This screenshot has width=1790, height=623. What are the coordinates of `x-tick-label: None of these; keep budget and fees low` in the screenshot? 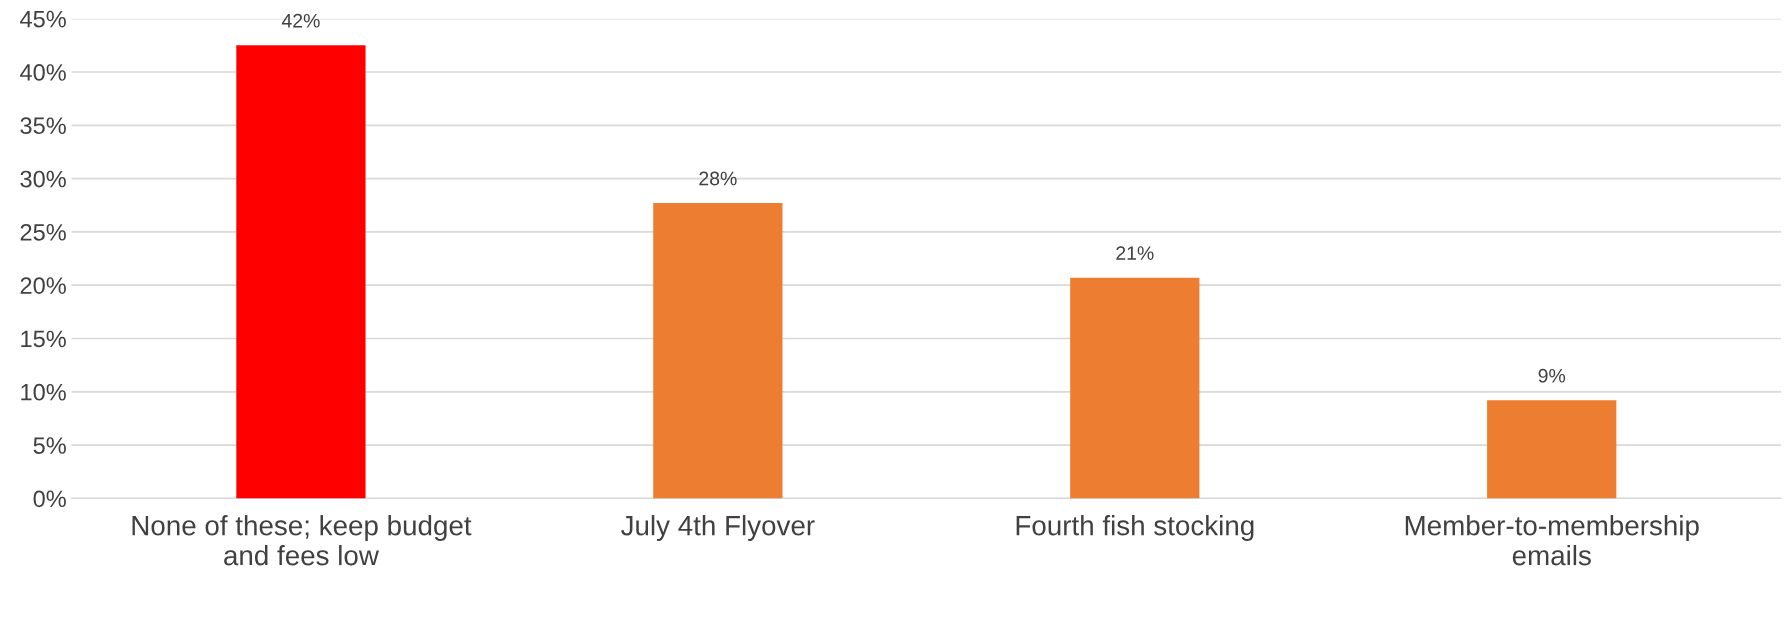 It's located at (302, 540).